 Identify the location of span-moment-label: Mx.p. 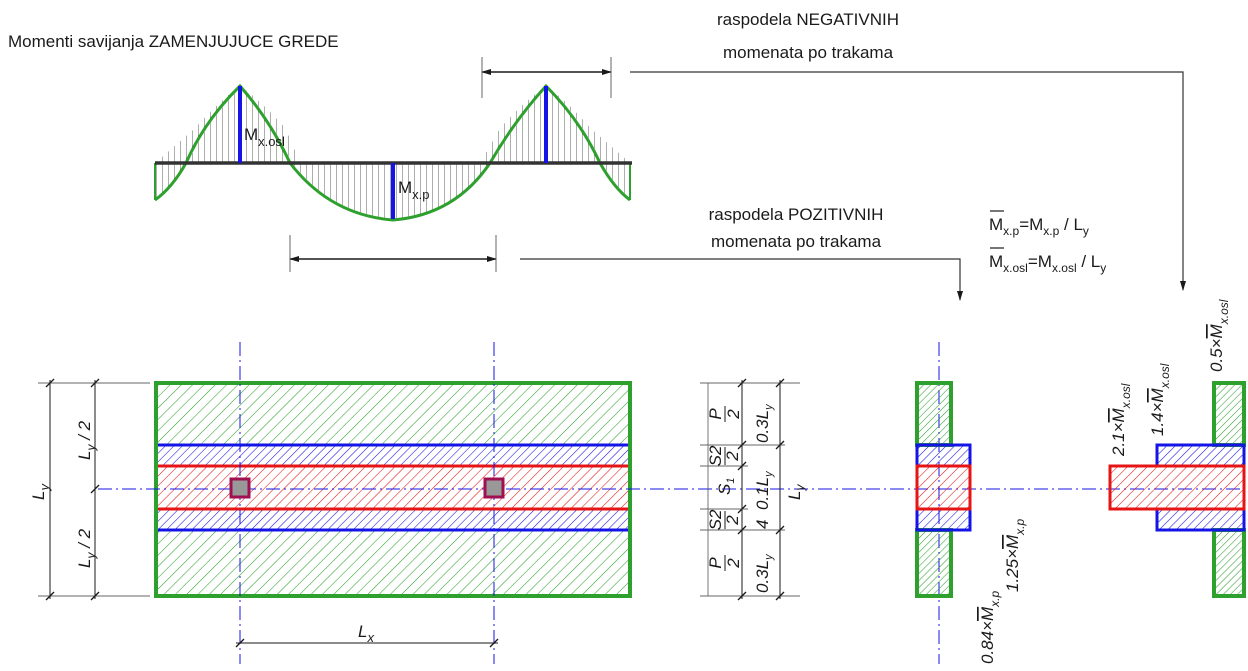
(414, 190).